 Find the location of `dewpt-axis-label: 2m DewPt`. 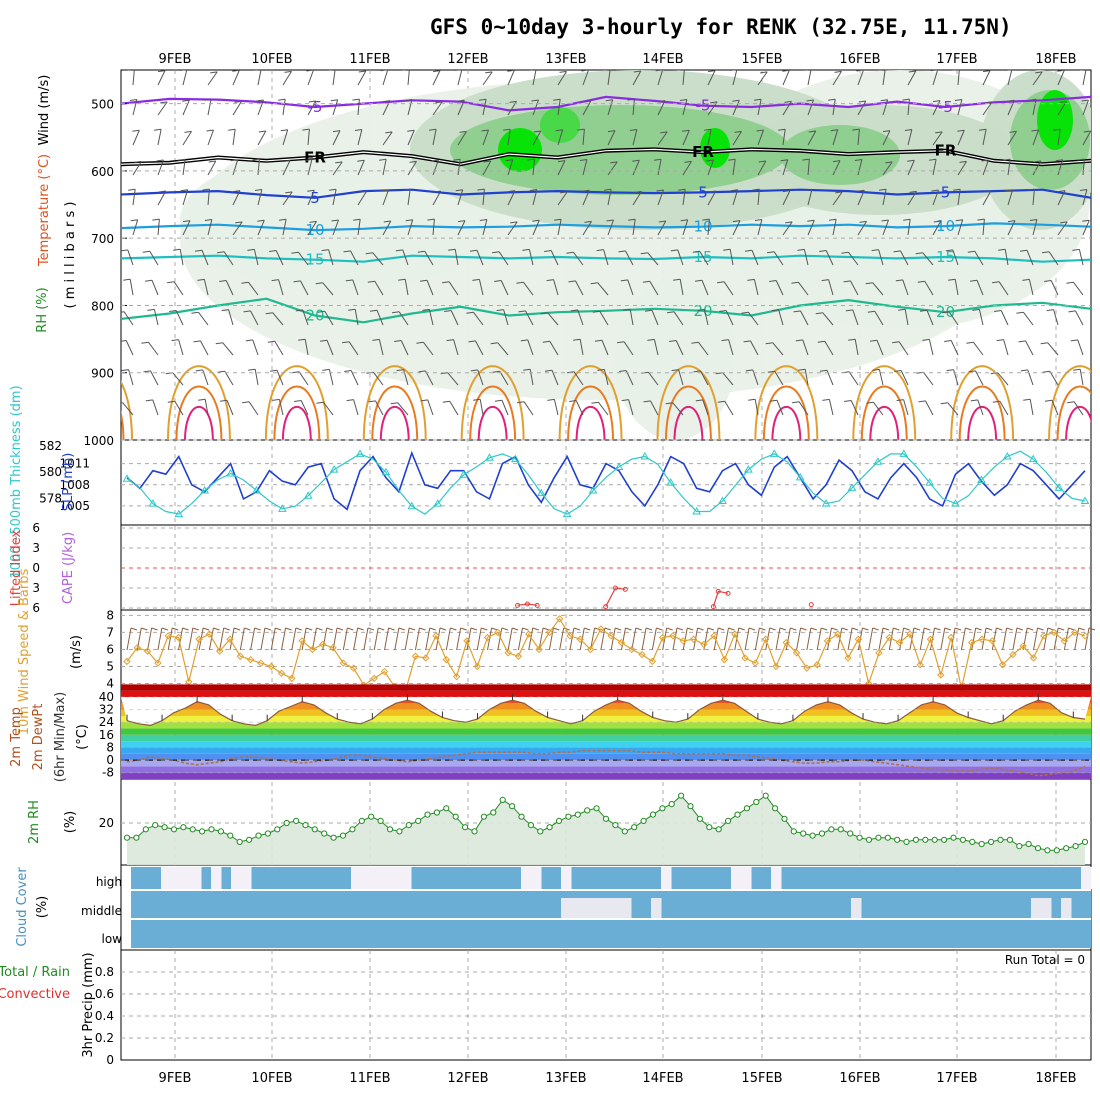

dewpt-axis-label: 2m DewPt is located at coordinates (38, 737).